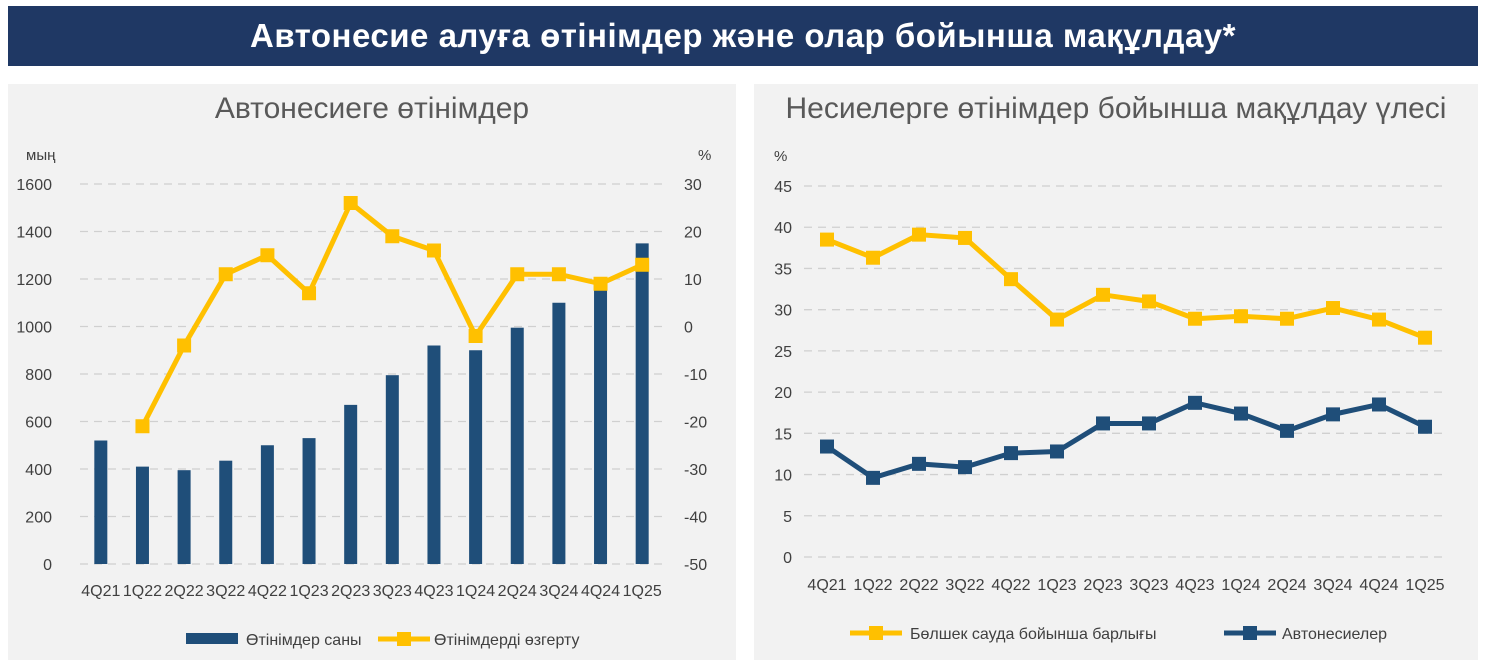  What do you see at coordinates (372, 108) in the screenshot?
I see `applications-chart-title: Автонесиеге өтінімдер` at bounding box center [372, 108].